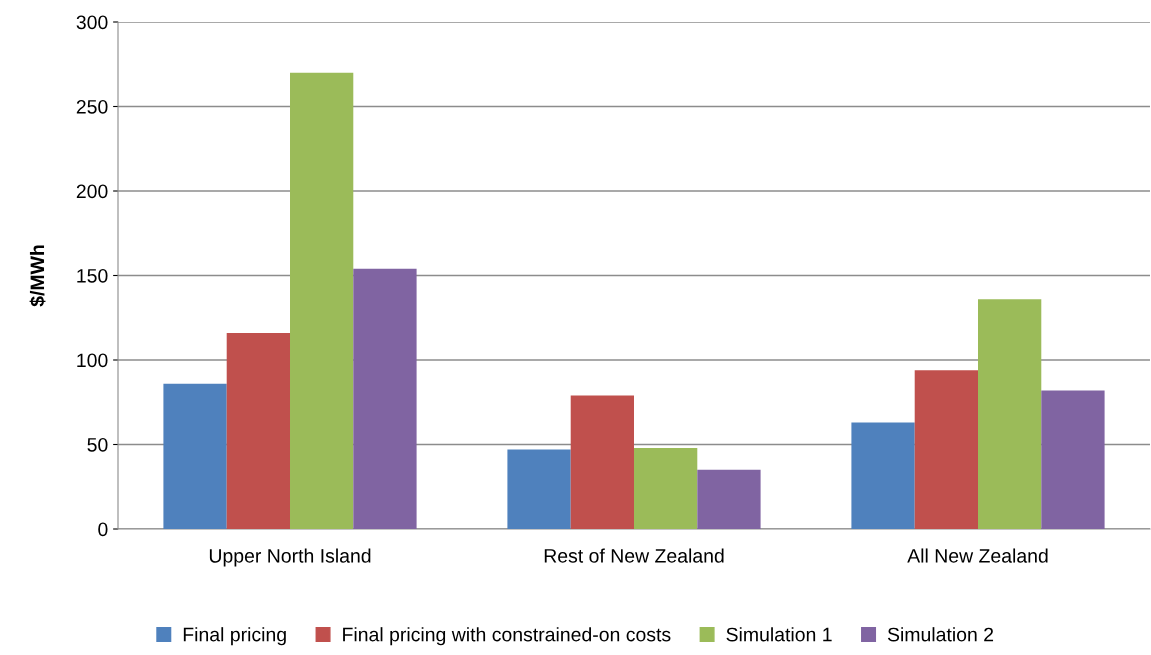 This screenshot has height=655, width=1151. Describe the element at coordinates (97, 444) in the screenshot. I see `y-tick-label: 50` at that location.